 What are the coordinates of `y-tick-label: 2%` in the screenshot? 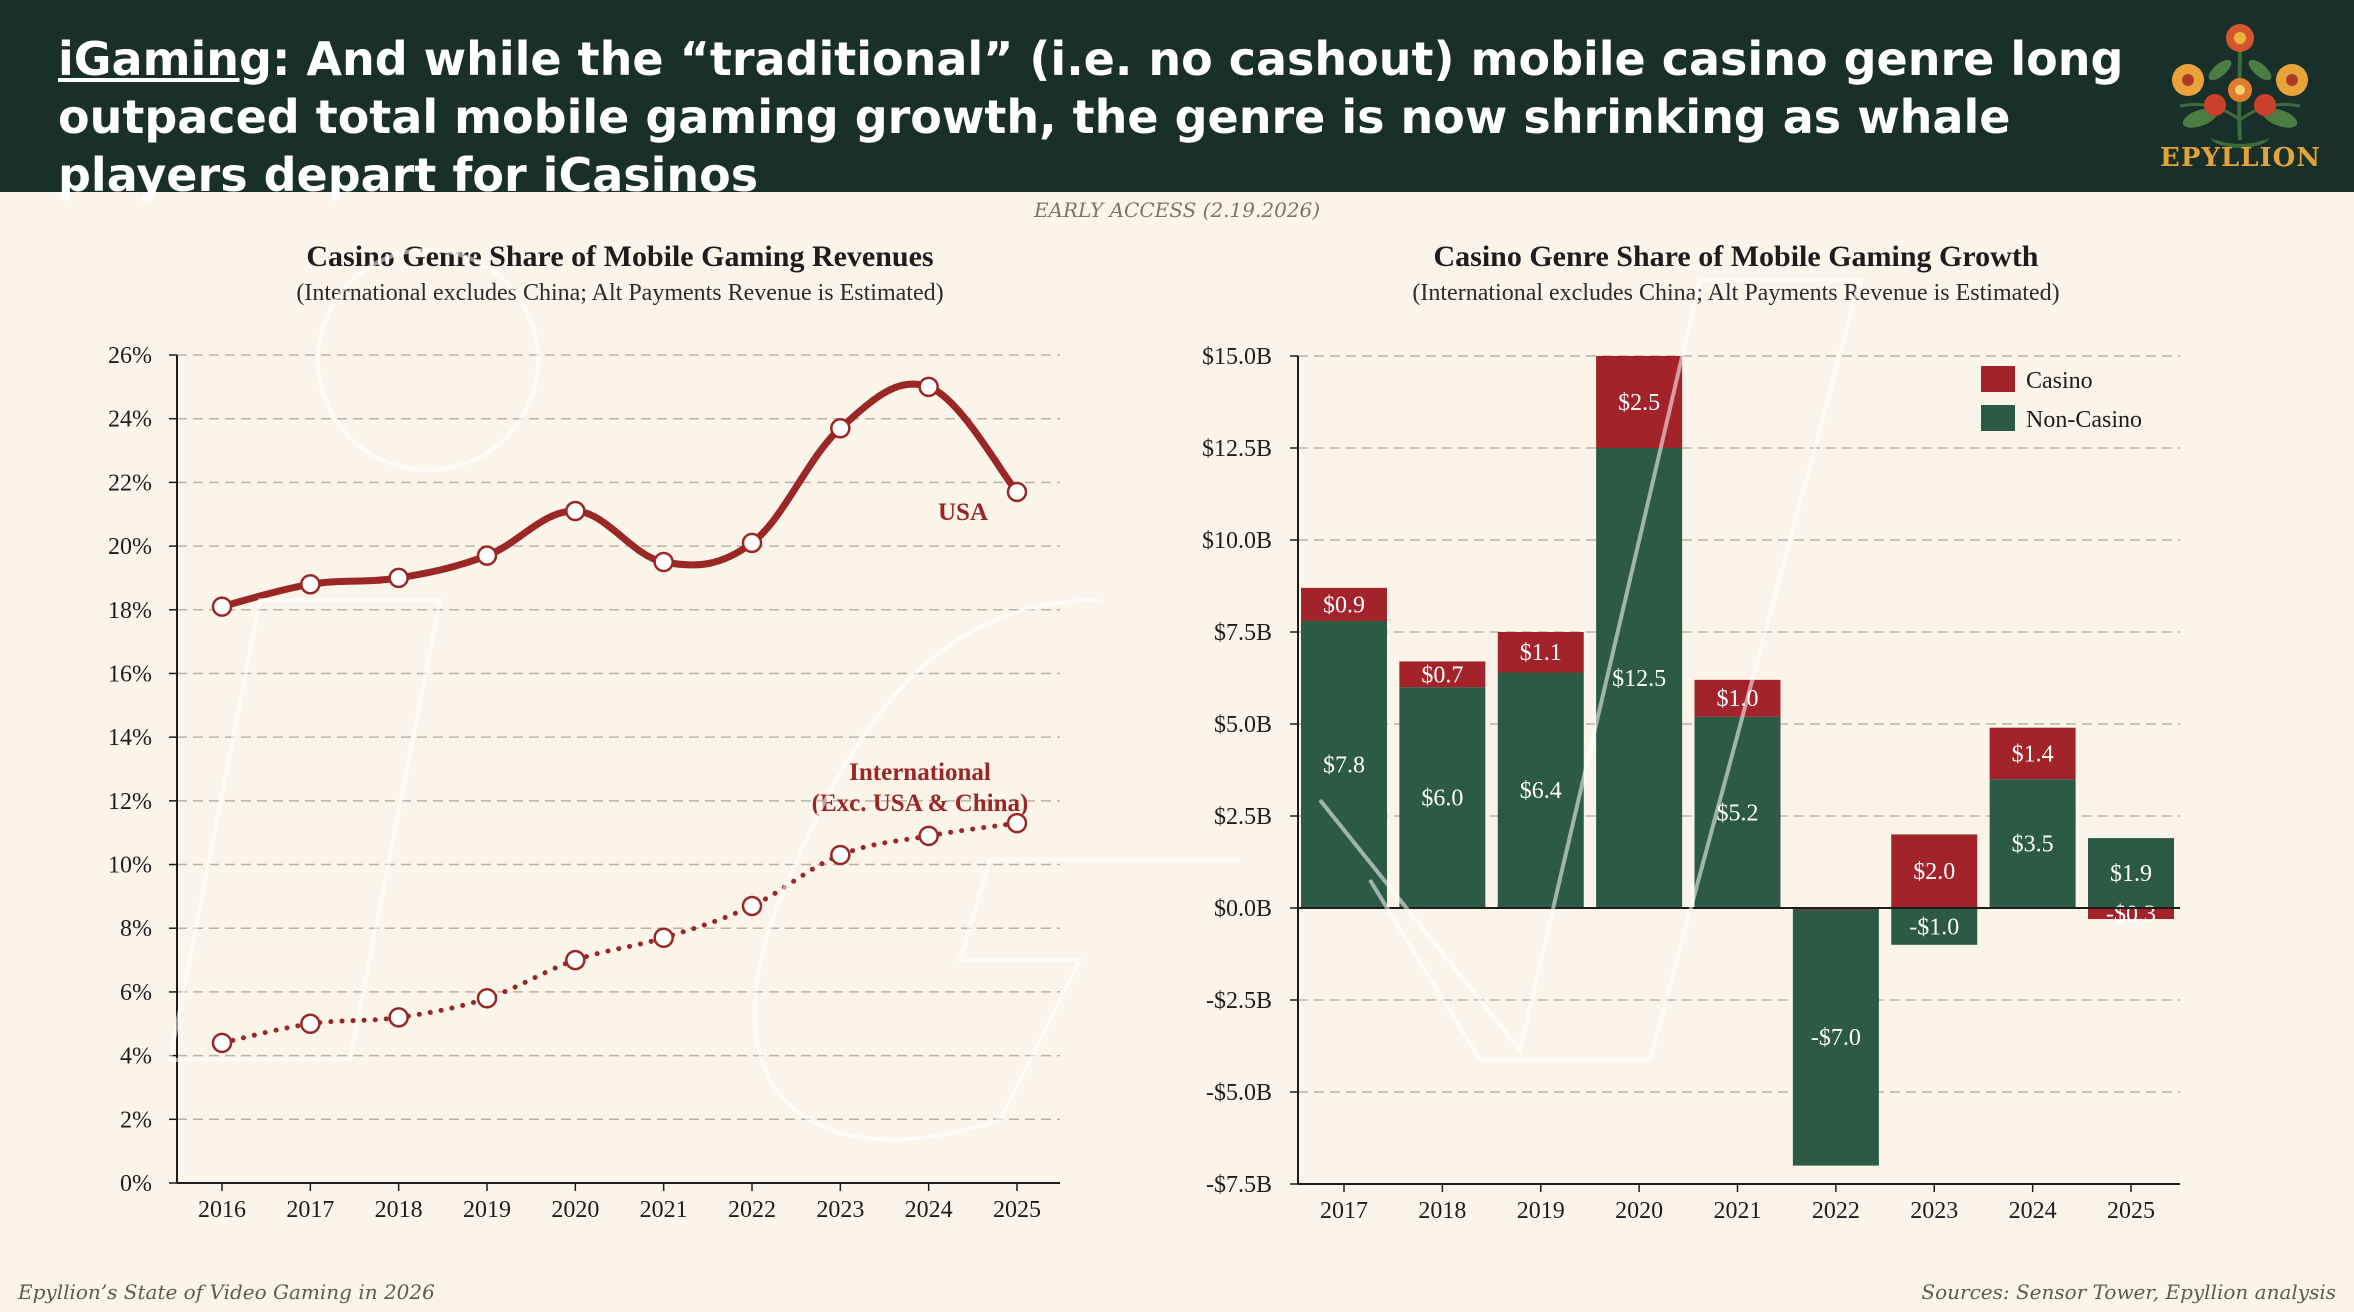 It's located at (136, 1120).